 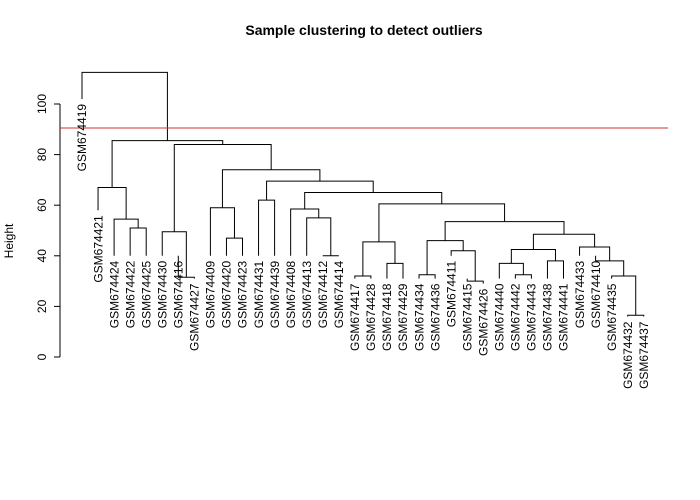 I want to click on leaf-label-GSM674423: GSM674423, so click(x=243, y=294).